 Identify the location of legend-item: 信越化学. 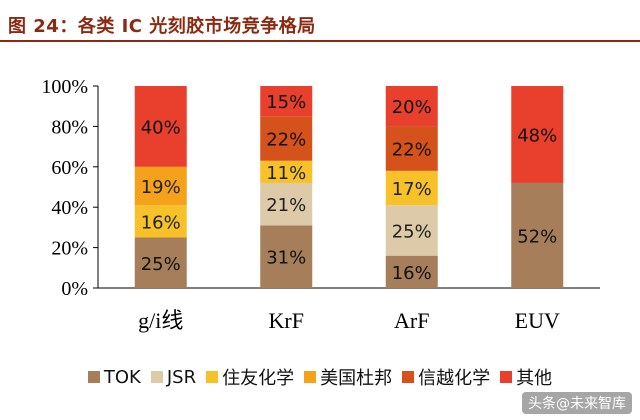
(446, 377).